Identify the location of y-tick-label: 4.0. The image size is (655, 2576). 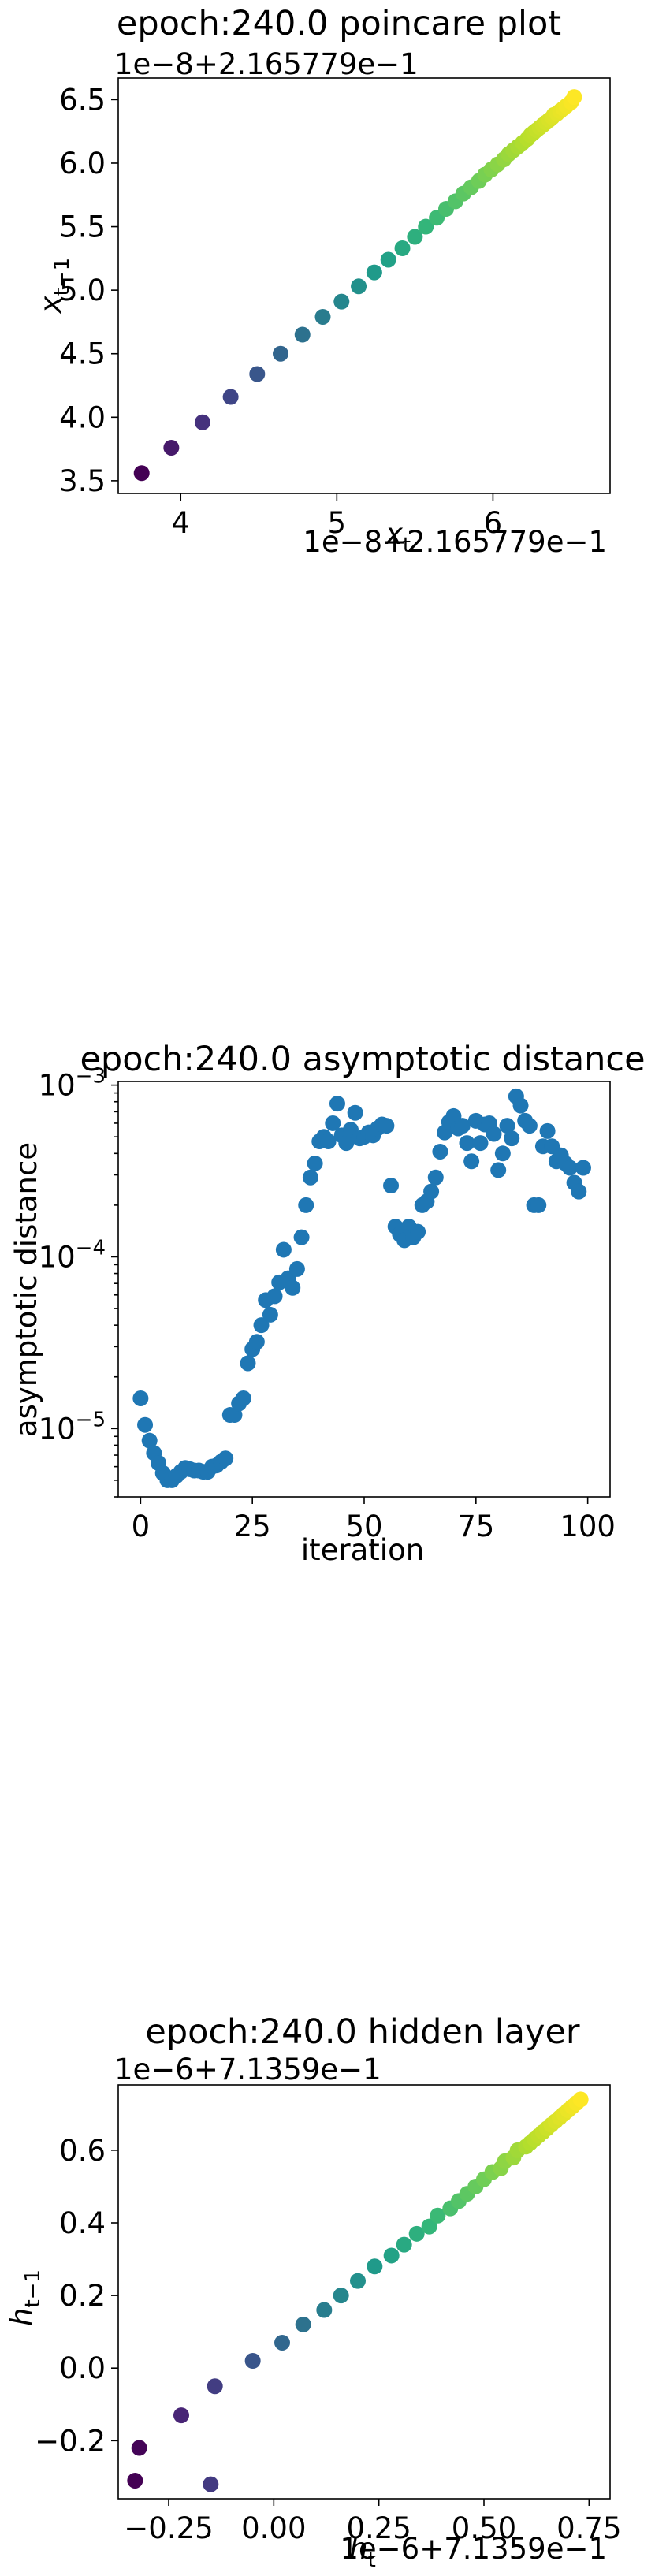
(82, 417).